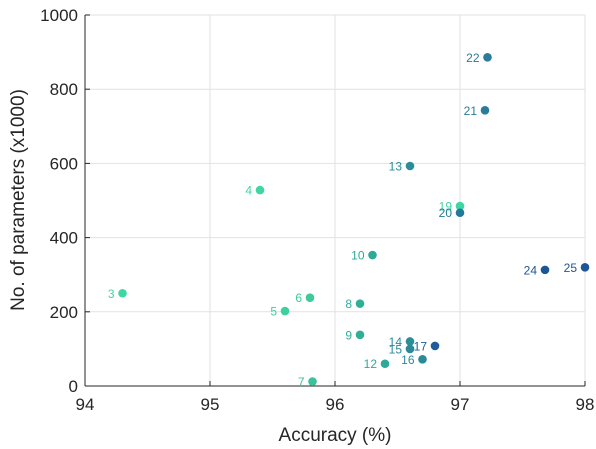 This screenshot has height=449, width=596. What do you see at coordinates (64, 312) in the screenshot?
I see `y-tick-label: 200` at bounding box center [64, 312].